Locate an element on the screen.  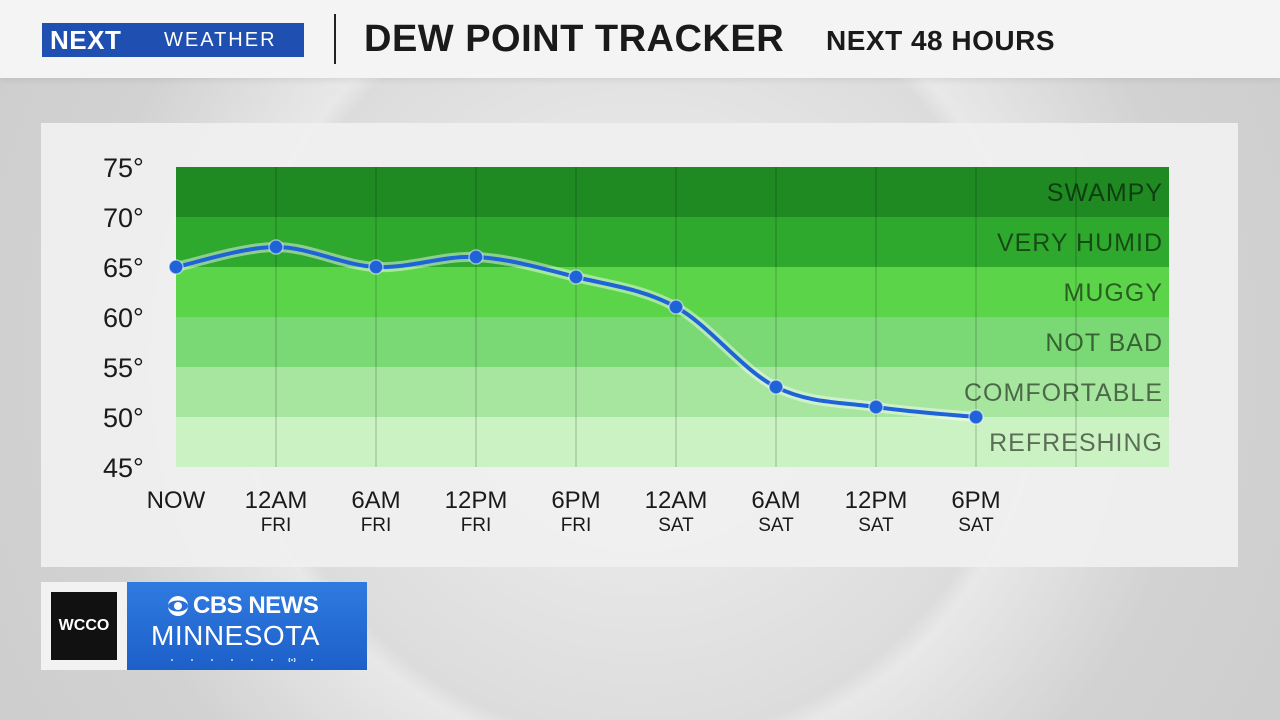
band-label-1: VERY HUMID is located at coordinates (1080, 243).